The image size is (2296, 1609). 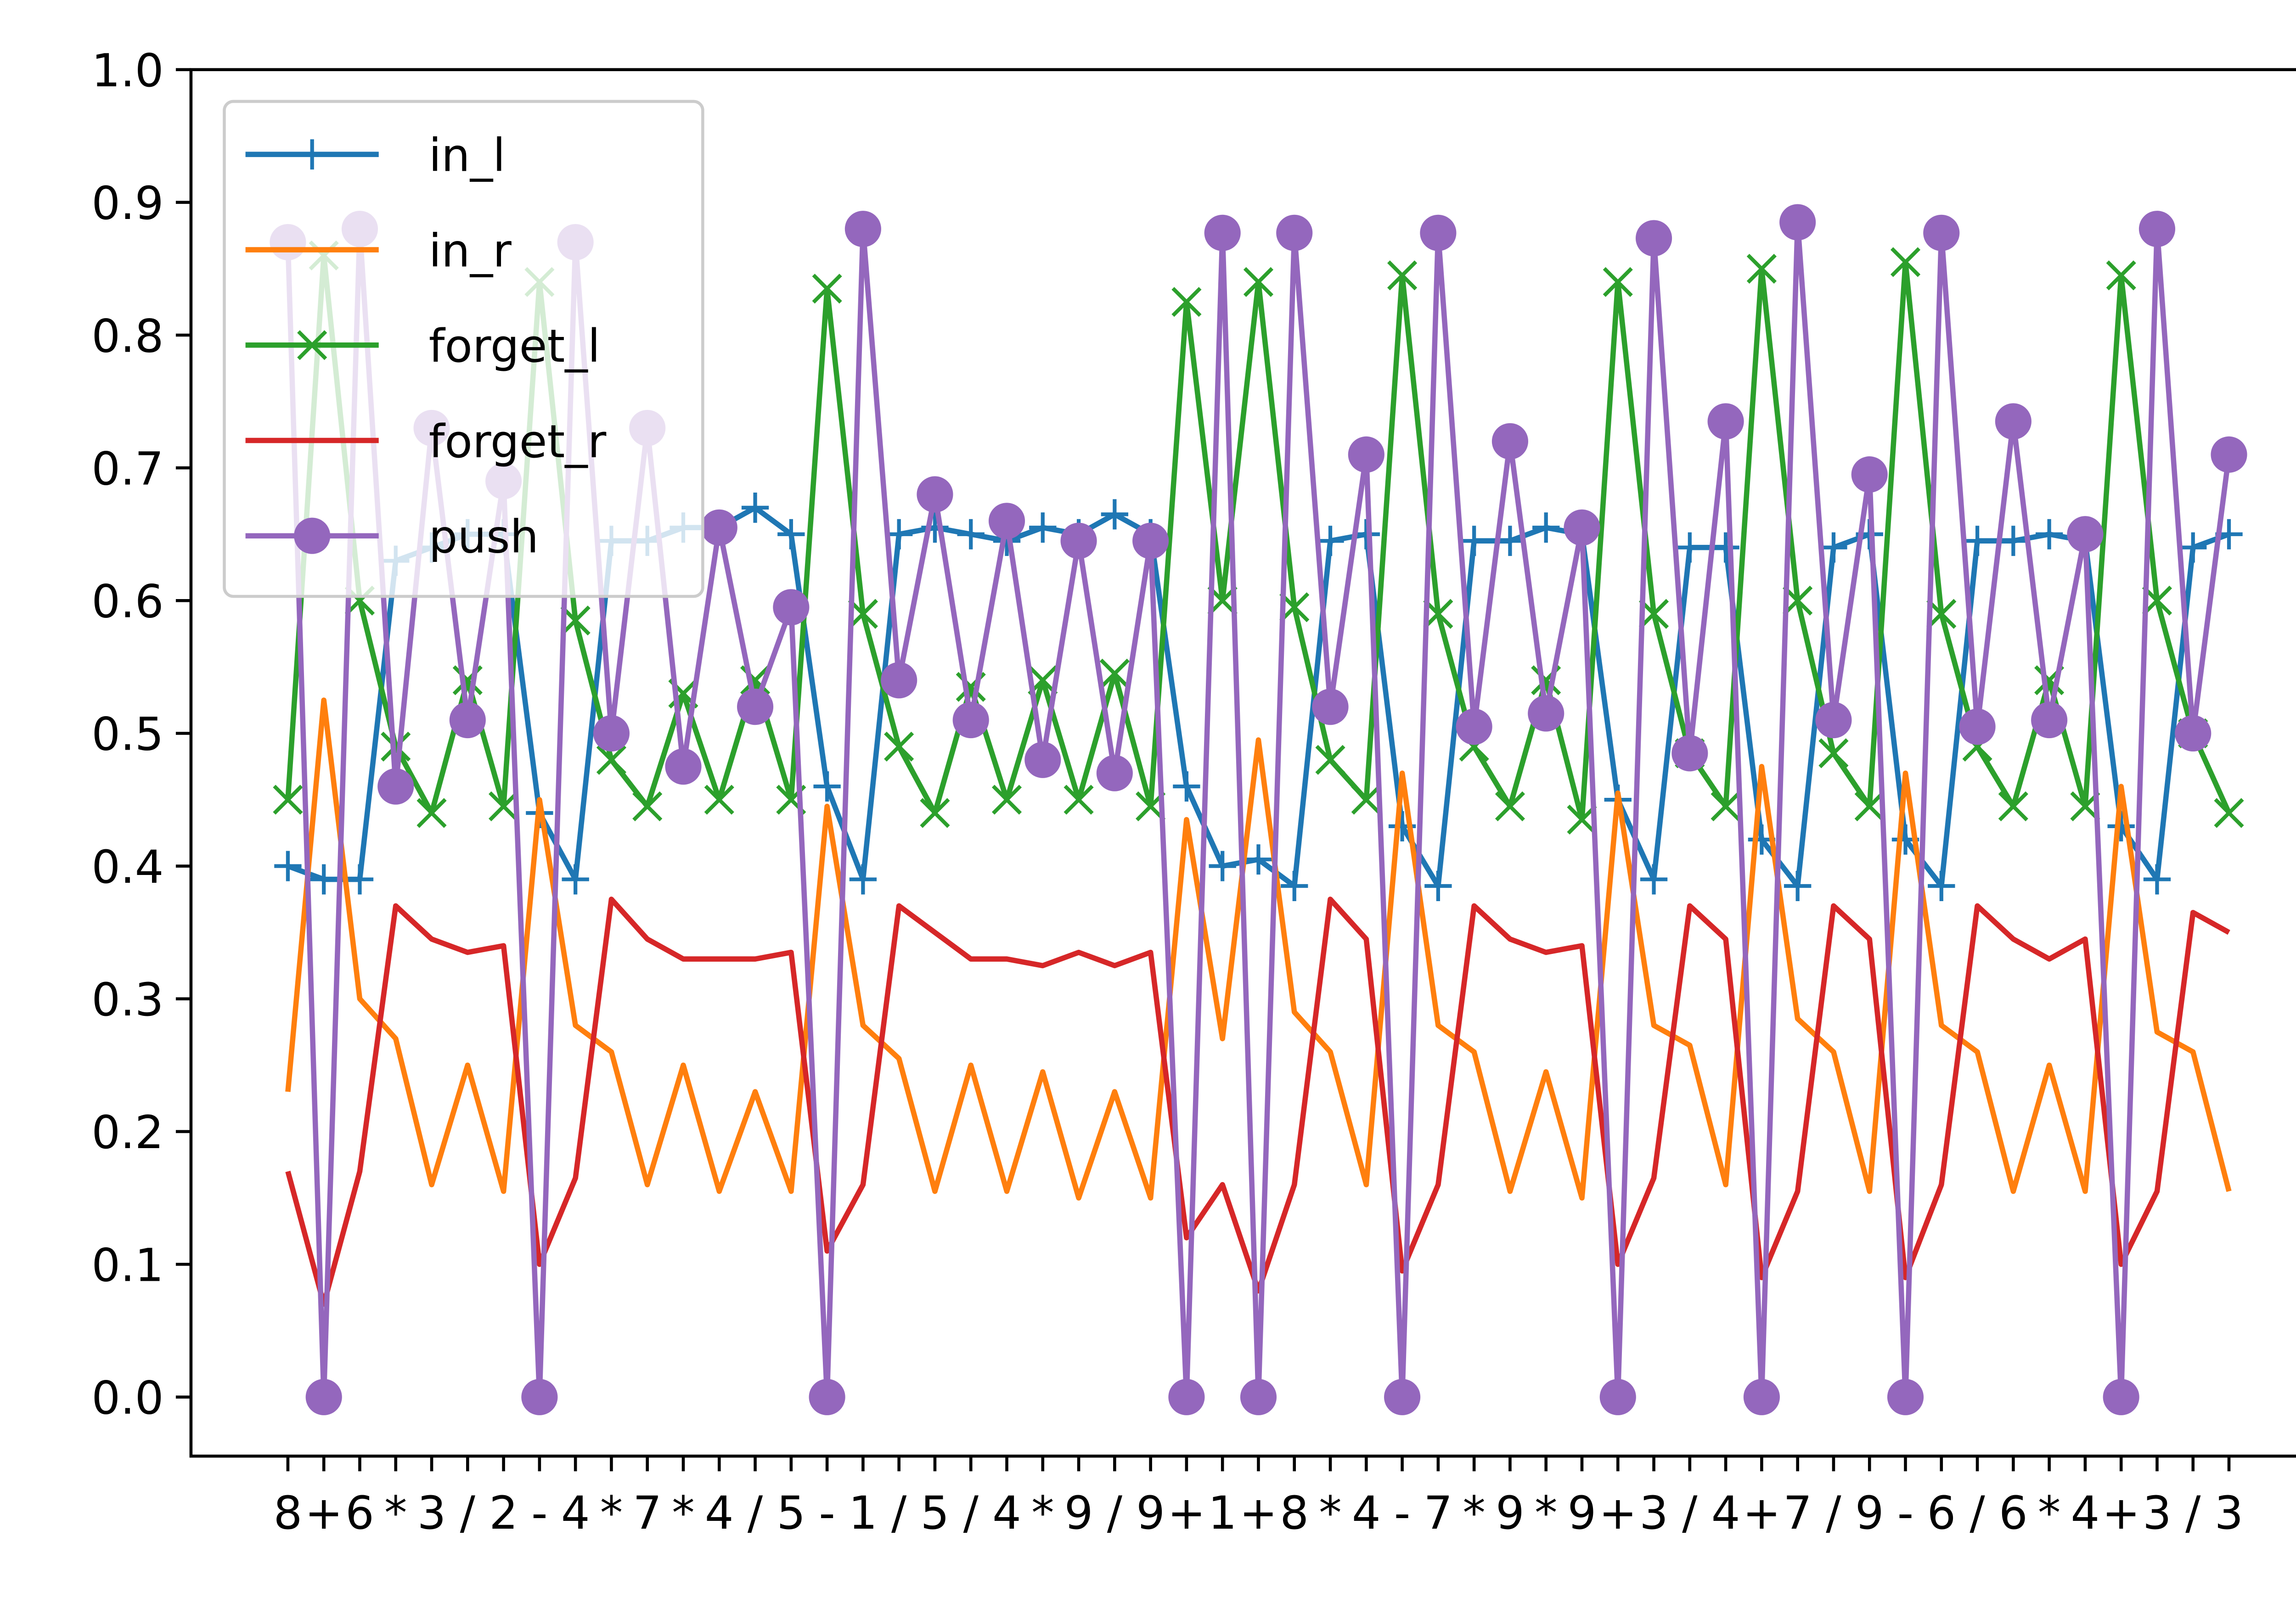 I want to click on legend-marker, so click(x=312, y=536).